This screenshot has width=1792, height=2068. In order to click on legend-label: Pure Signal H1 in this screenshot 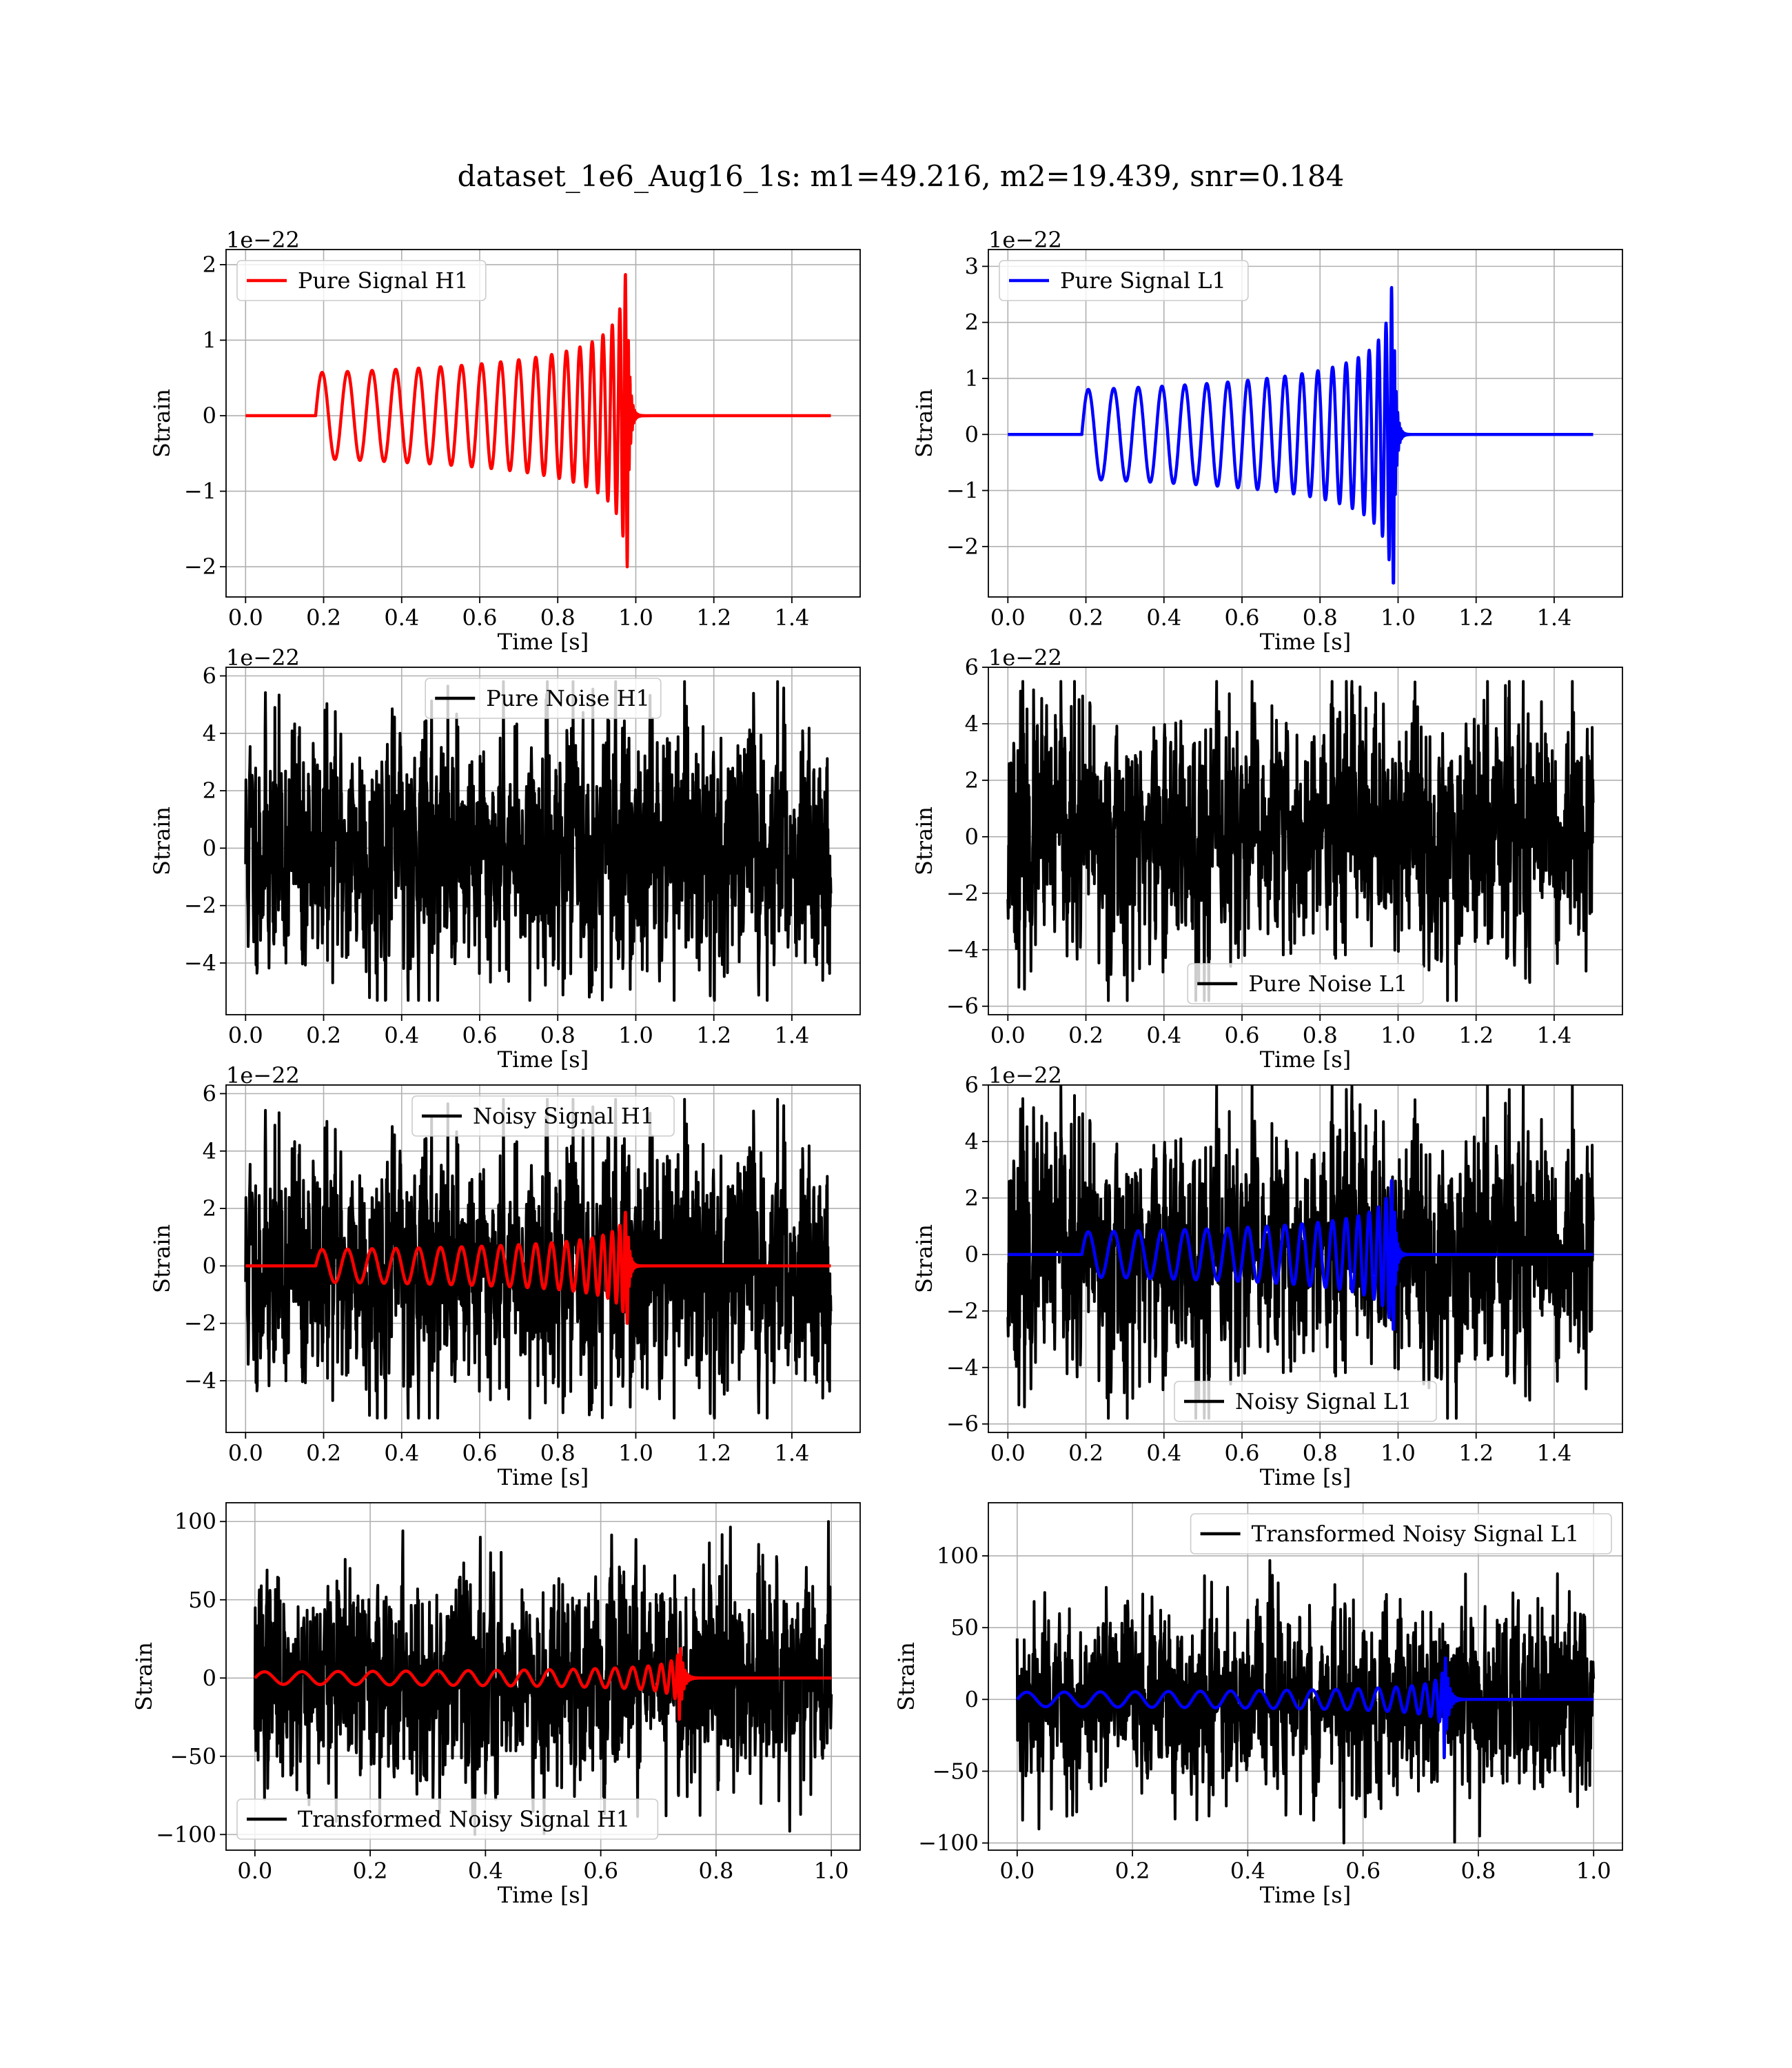, I will do `click(384, 280)`.